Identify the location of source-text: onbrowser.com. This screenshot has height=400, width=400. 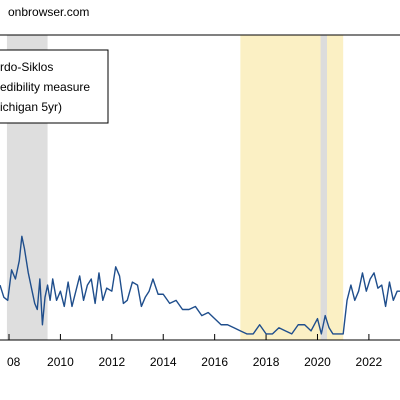
(48, 12).